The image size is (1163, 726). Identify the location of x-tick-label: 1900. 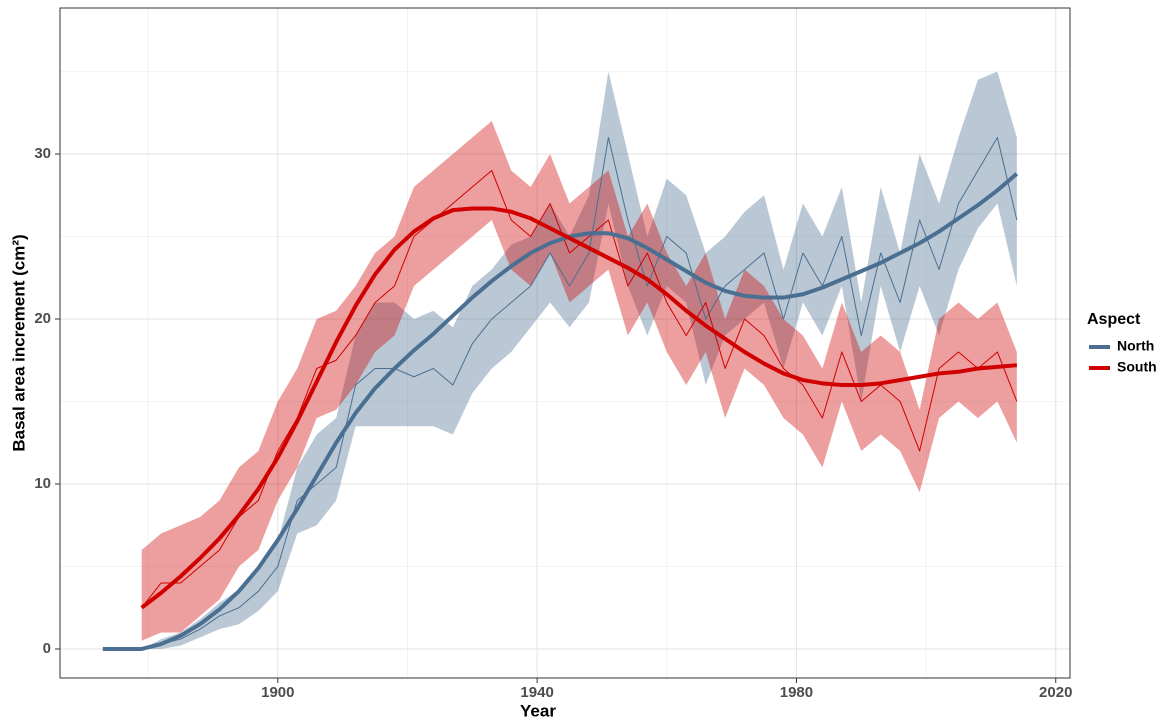
(277, 692).